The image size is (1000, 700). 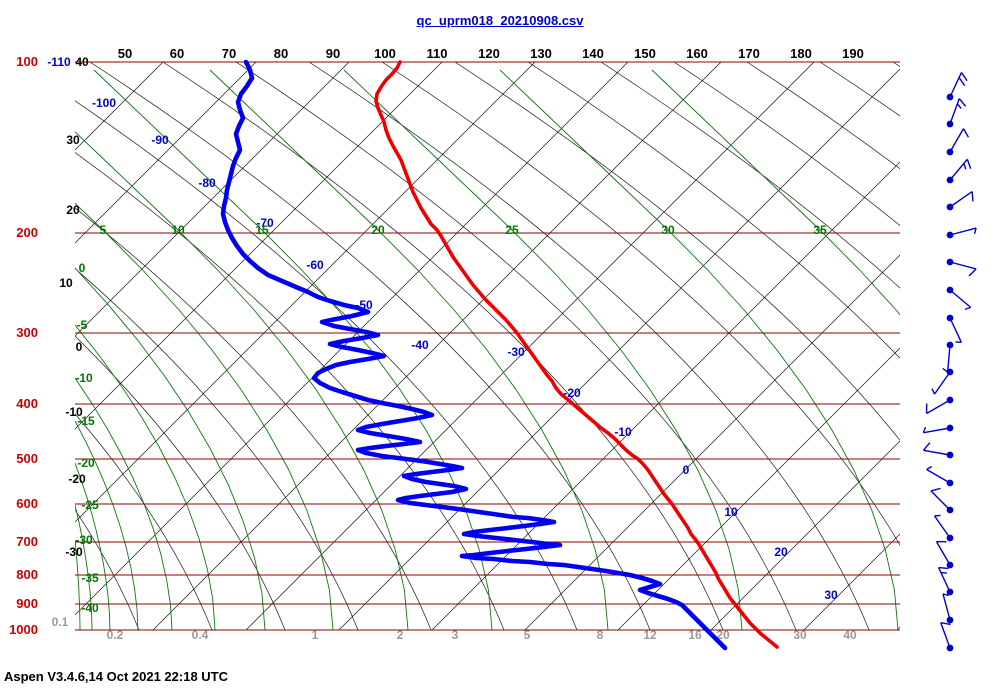 I want to click on isotherm-labels-label: -30, so click(x=516, y=352).